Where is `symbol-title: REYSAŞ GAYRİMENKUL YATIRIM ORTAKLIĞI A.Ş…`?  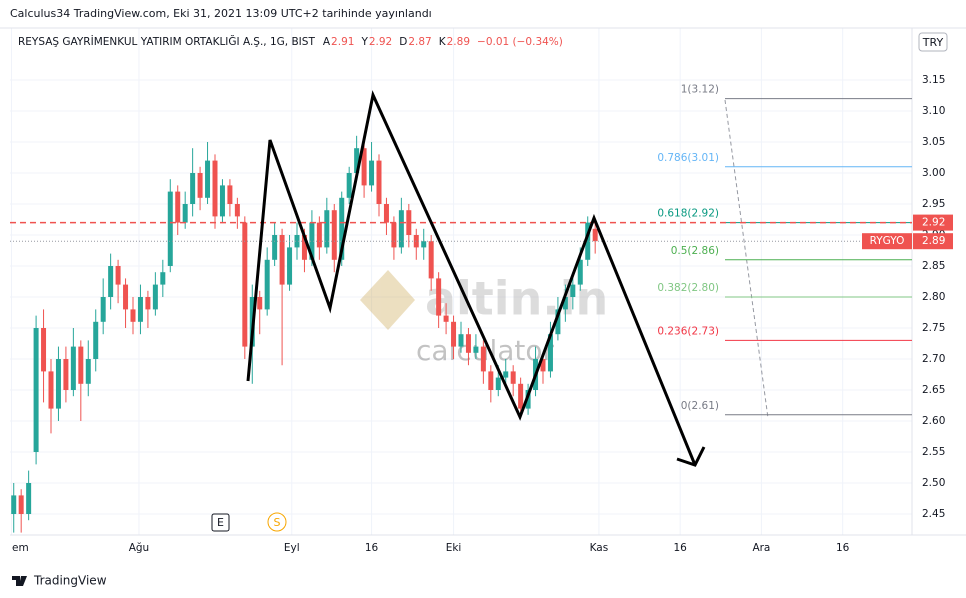
symbol-title: REYSAŞ GAYRİMENKUL YATIRIM ORTAKLIĞI A.Ş… is located at coordinates (166, 41).